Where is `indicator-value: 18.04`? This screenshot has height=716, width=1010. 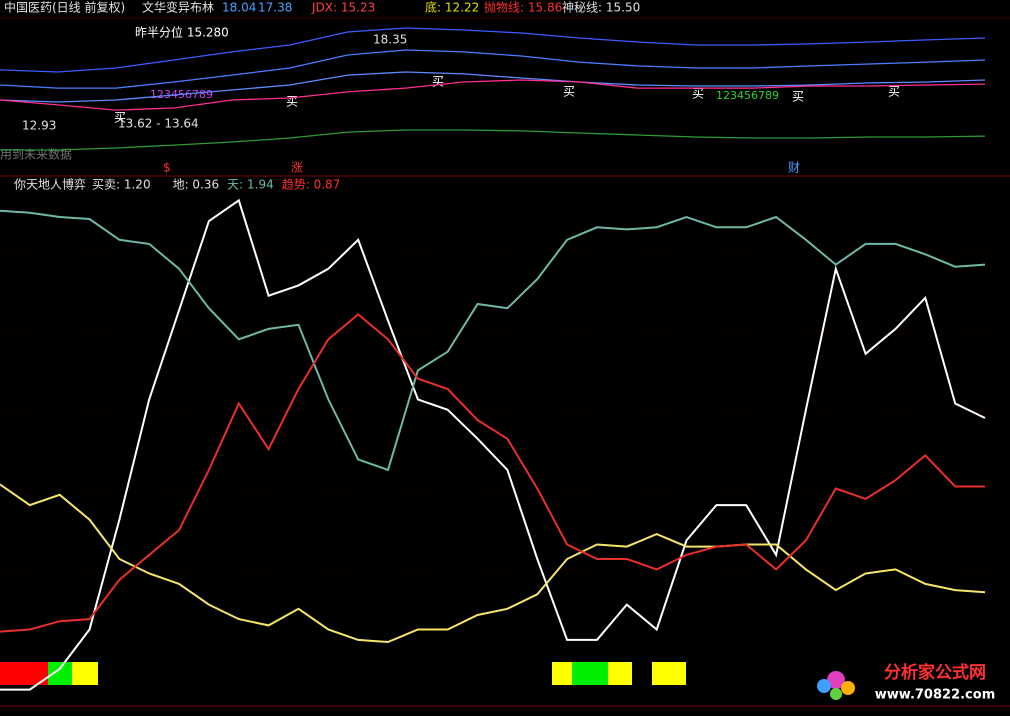
indicator-value: 18.04 is located at coordinates (239, 8).